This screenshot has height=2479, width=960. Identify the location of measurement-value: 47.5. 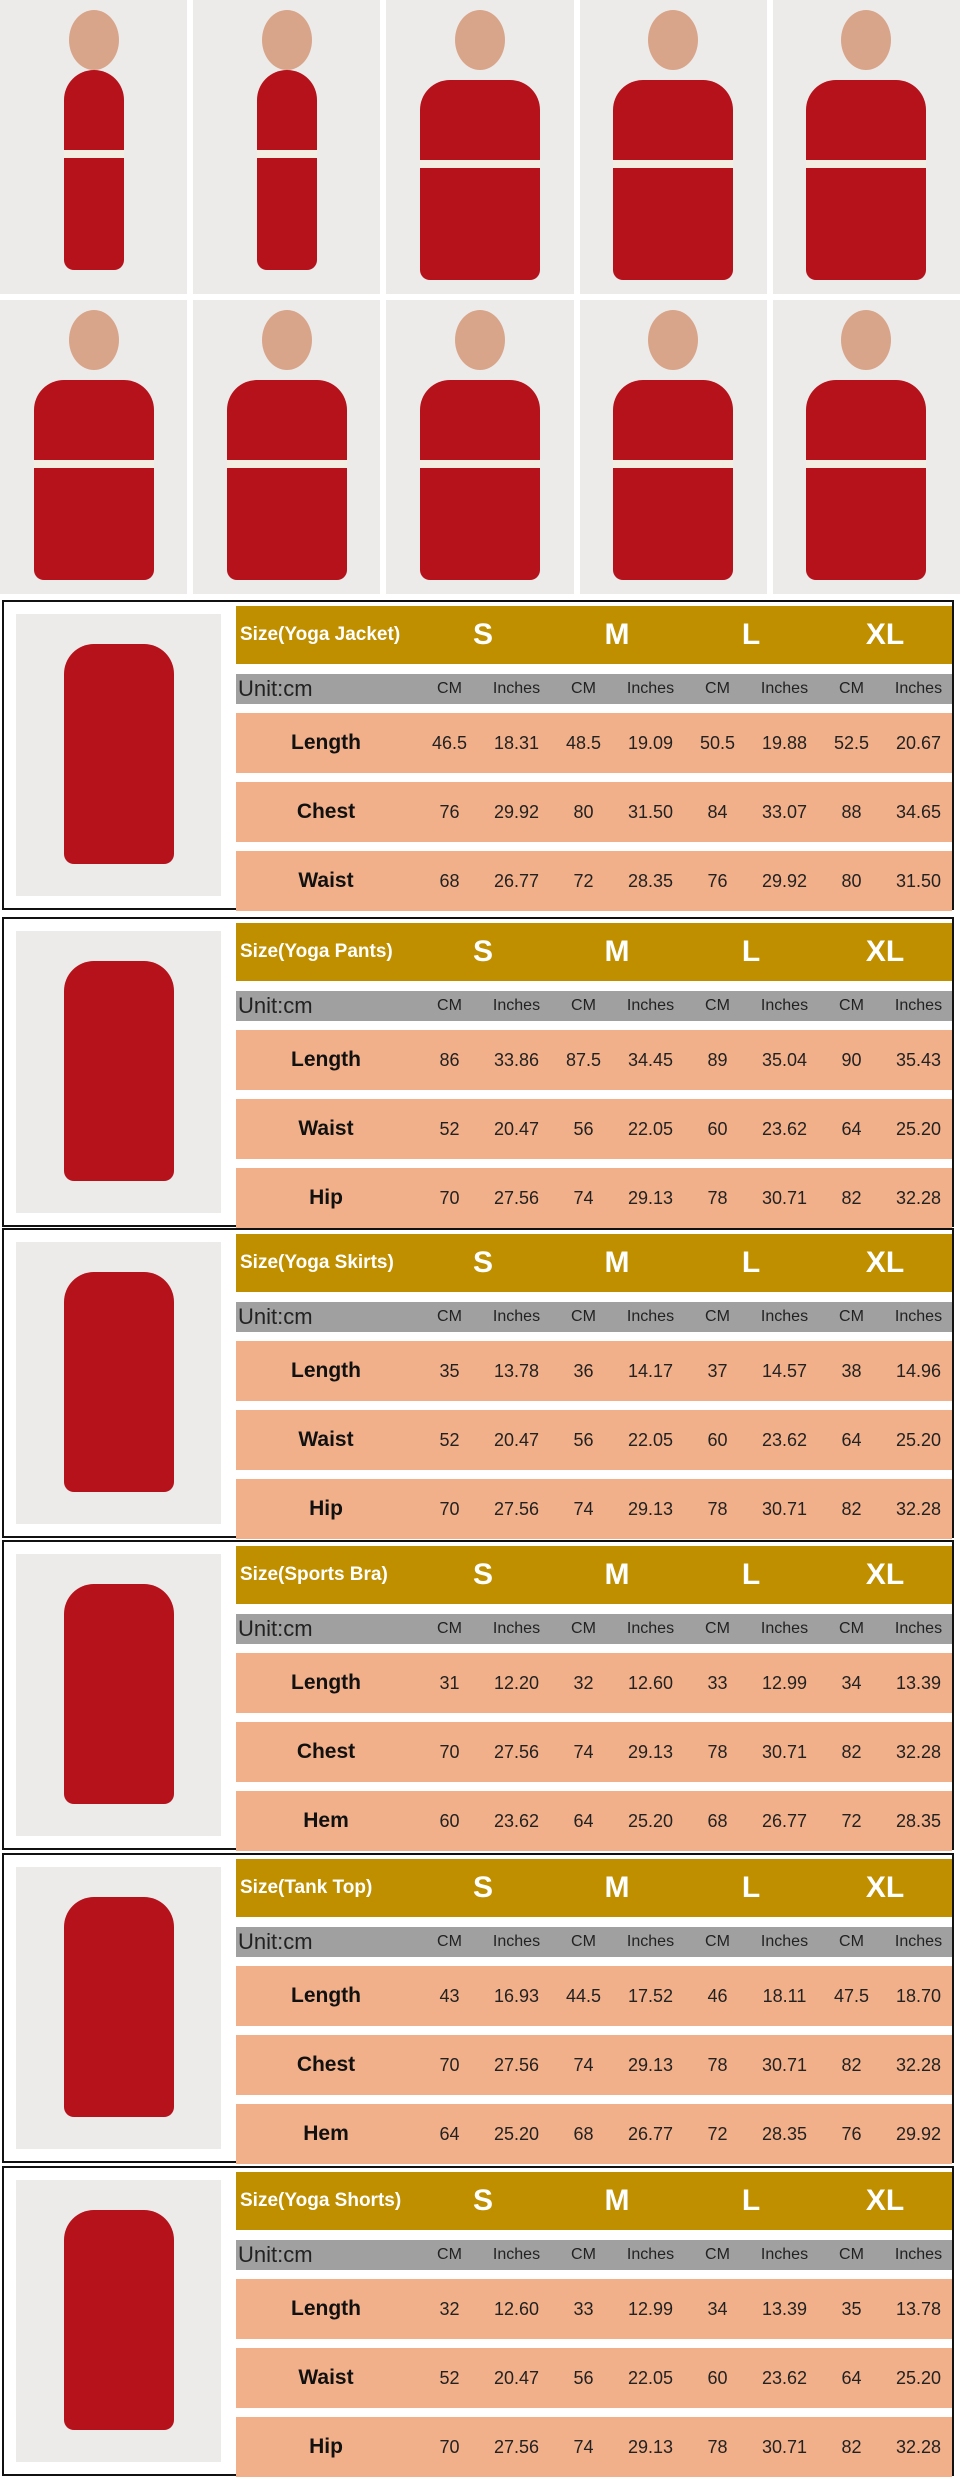
(851, 1995).